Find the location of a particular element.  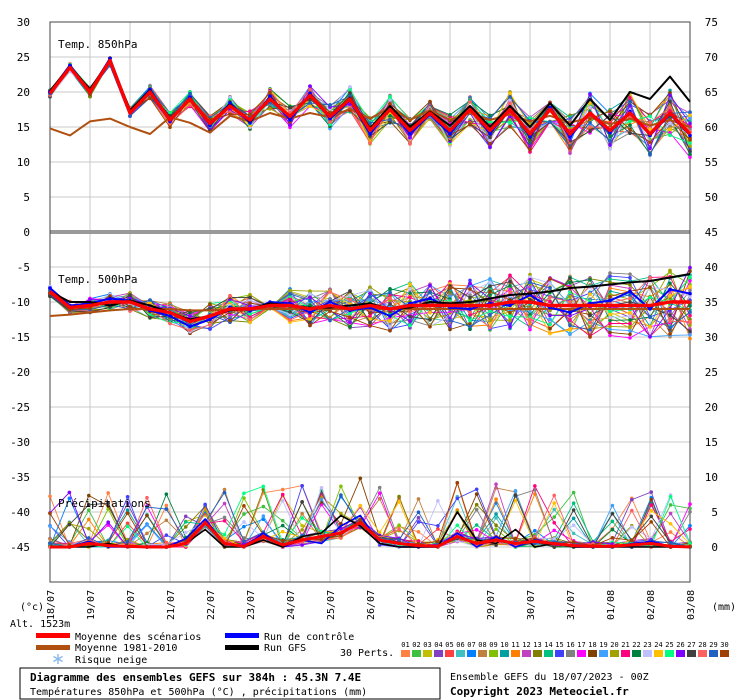

legend-swatch-gfs is located at coordinates (242, 647).